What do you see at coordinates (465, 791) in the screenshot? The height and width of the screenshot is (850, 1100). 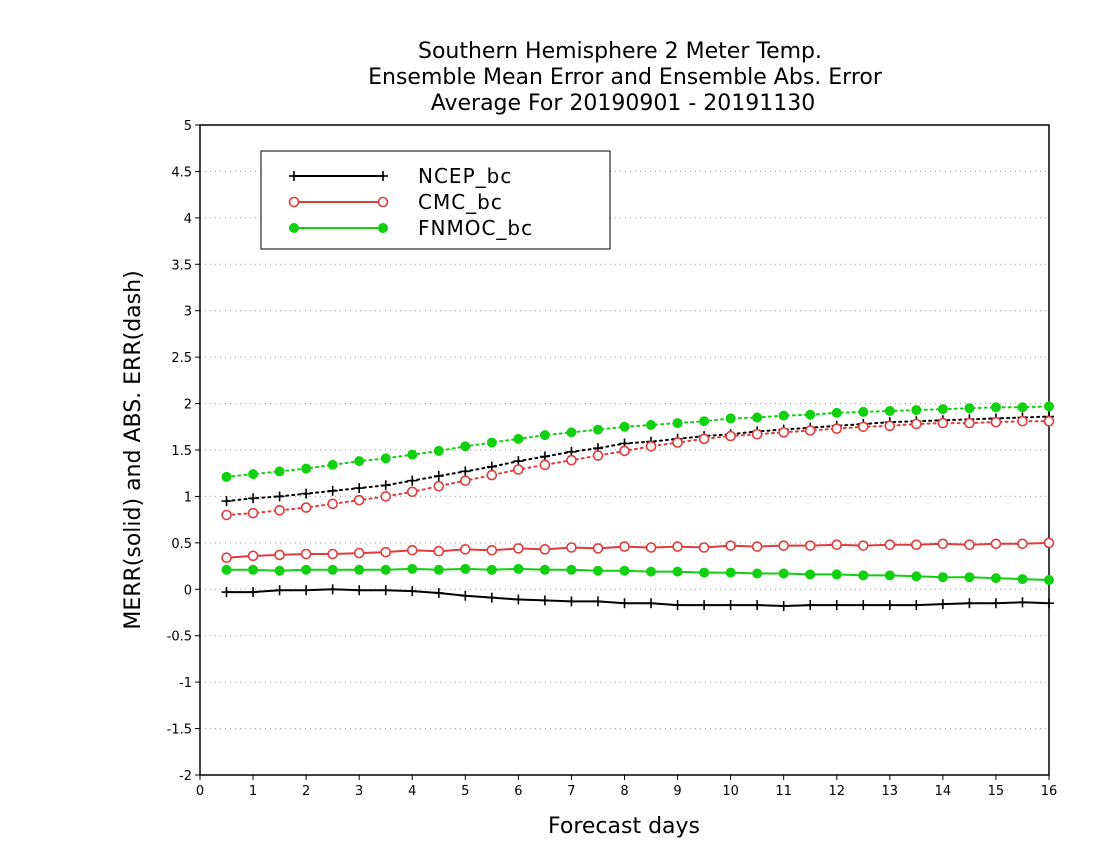 I see `x-tick-label: 5` at bounding box center [465, 791].